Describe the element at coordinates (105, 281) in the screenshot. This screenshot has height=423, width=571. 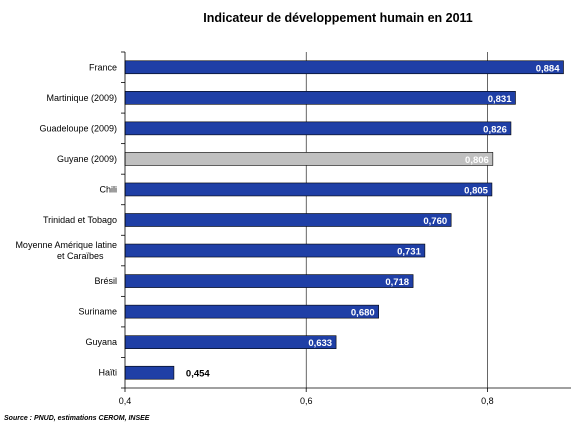
I see `category-label: Brésil` at that location.